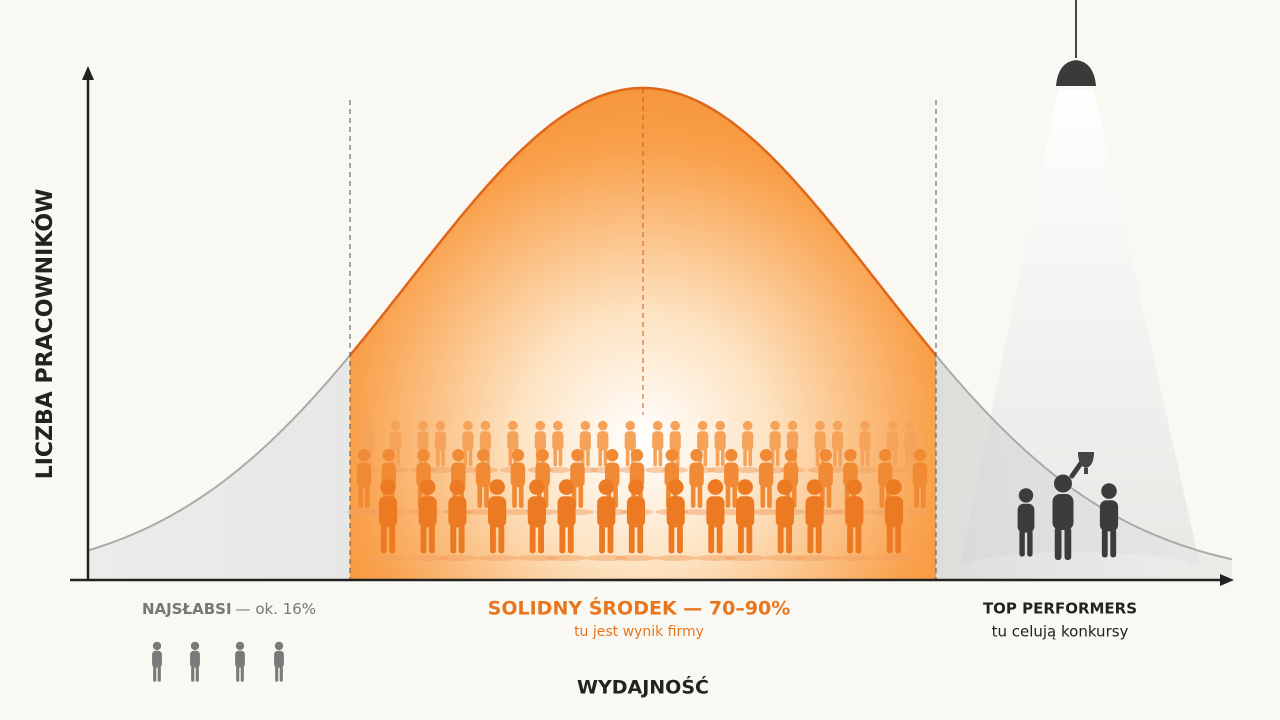  Describe the element at coordinates (1076, 73) in the screenshot. I see `lamp` at that location.